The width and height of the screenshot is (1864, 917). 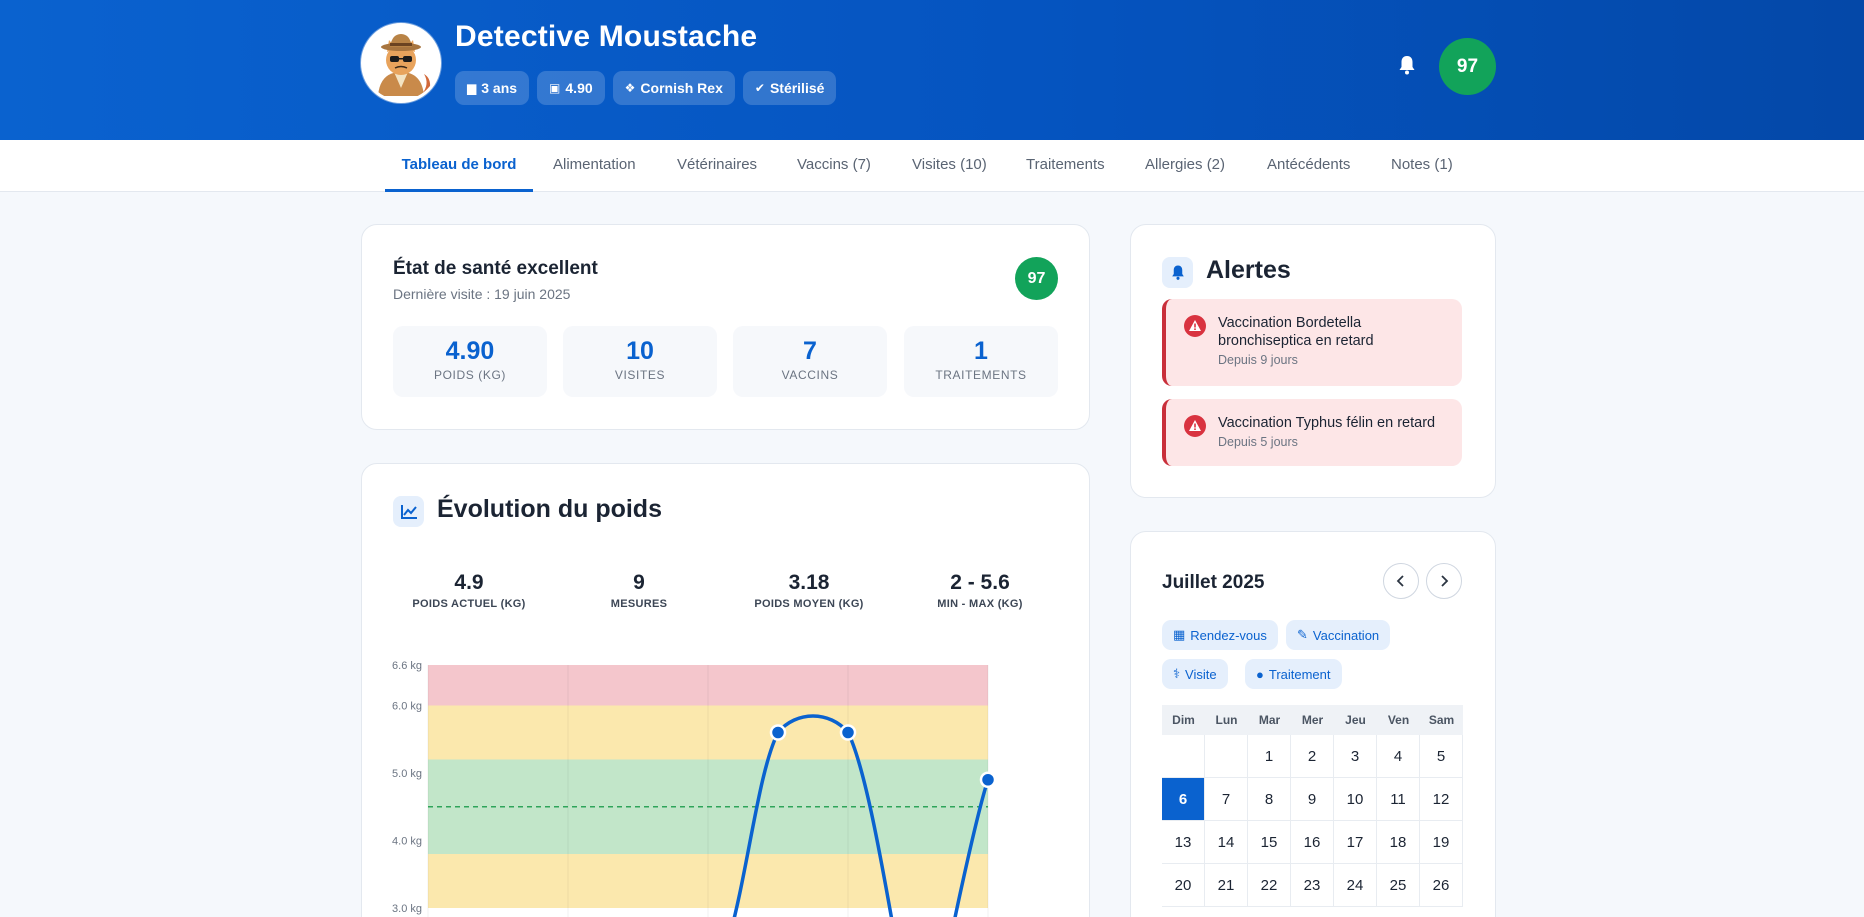 What do you see at coordinates (981, 375) in the screenshot?
I see `stat-label: TRAITEMENTS` at bounding box center [981, 375].